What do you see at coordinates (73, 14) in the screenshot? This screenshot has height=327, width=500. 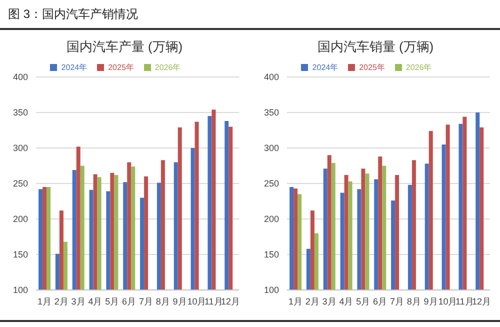 I see `caption: 图 3：国内汽车产销情况` at bounding box center [73, 14].